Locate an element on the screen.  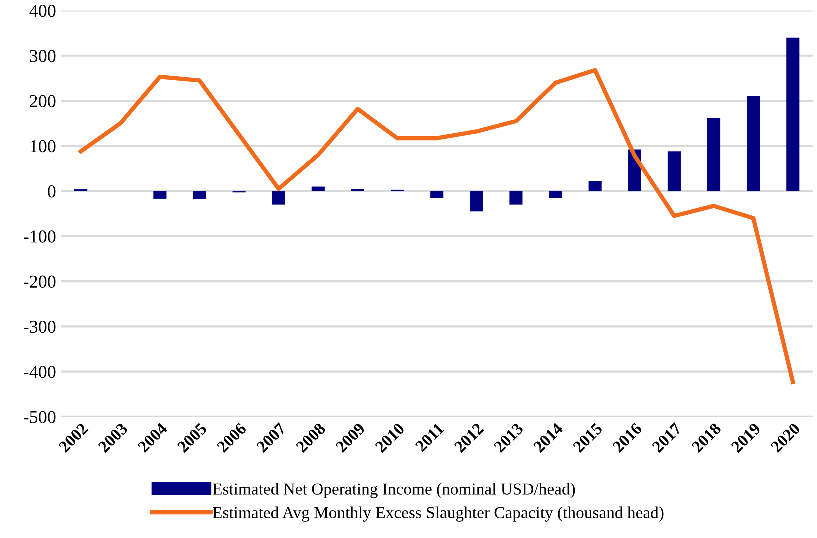
y-tick-label: 0 is located at coordinates (52, 192).